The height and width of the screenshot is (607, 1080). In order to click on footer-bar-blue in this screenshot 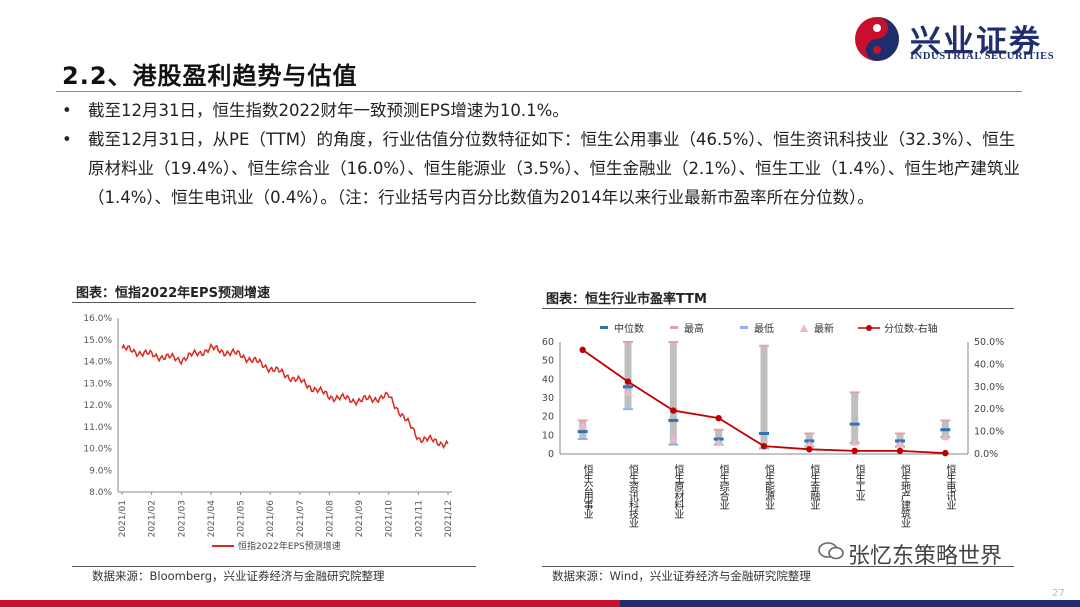, I will do `click(850, 603)`.